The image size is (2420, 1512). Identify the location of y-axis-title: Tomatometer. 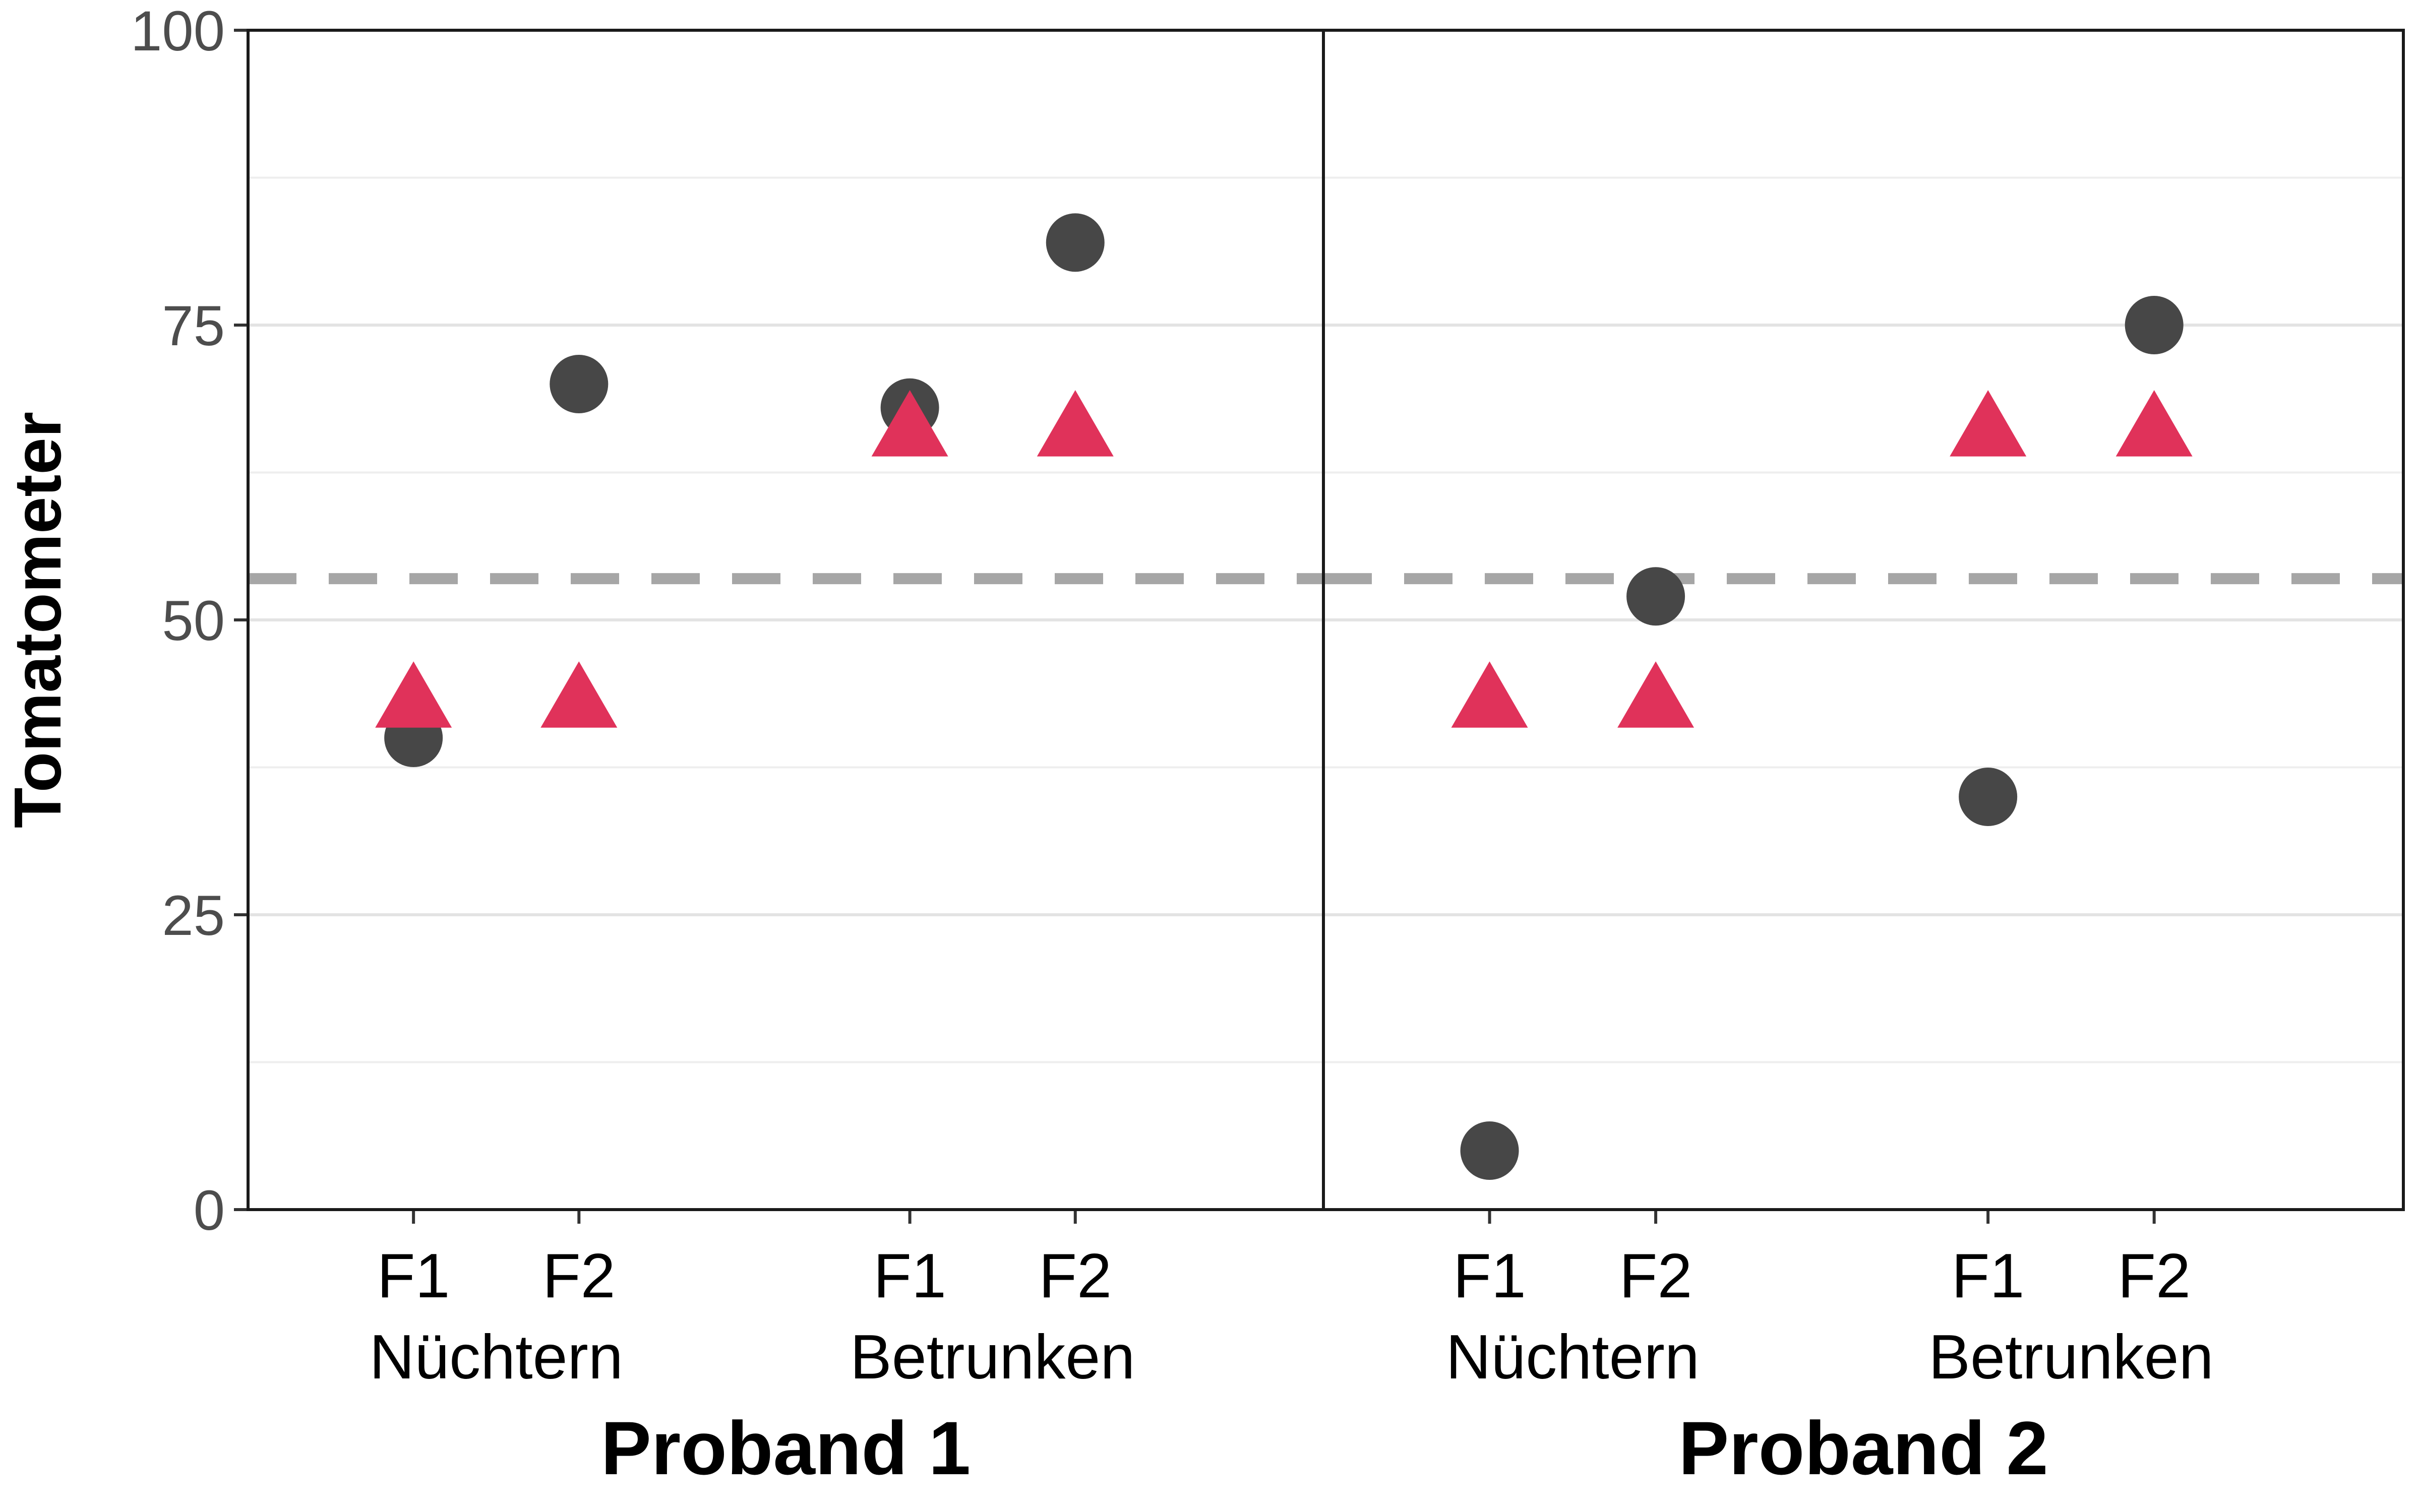
(38, 620).